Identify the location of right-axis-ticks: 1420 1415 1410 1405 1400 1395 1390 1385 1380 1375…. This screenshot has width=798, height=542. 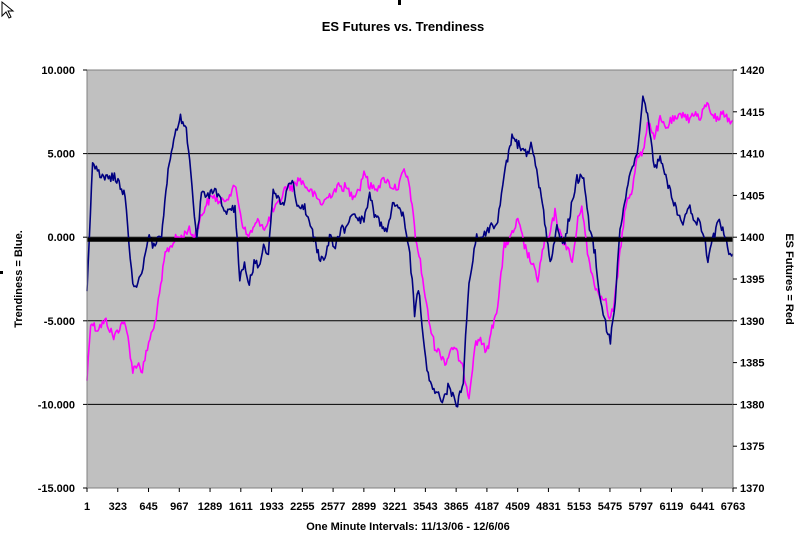
(748, 280).